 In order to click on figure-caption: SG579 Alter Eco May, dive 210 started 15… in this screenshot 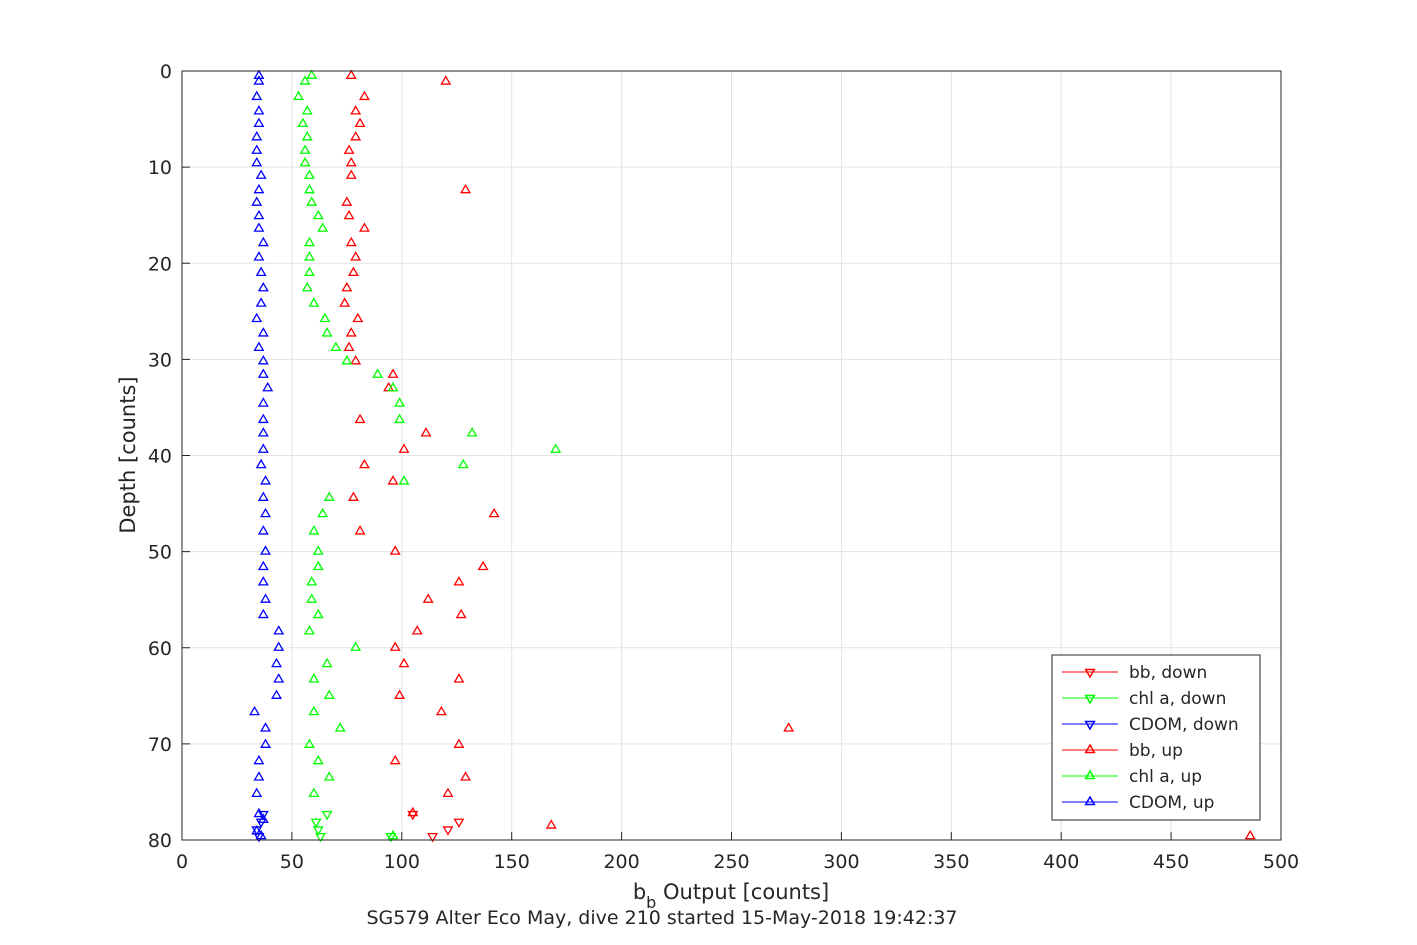, I will do `click(661, 918)`.